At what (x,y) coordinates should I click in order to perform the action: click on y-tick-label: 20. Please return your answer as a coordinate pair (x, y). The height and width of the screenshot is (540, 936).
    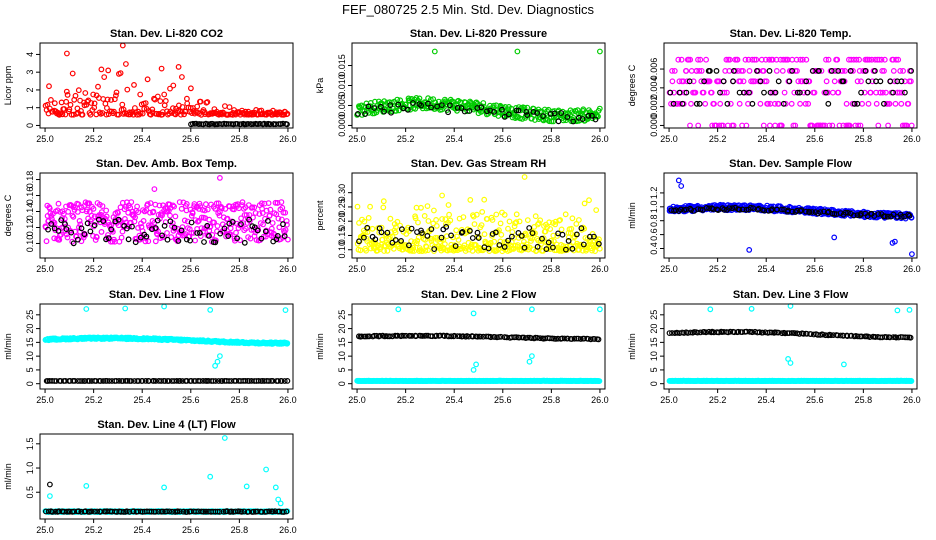
    Looking at the image, I should click on (30, 329).